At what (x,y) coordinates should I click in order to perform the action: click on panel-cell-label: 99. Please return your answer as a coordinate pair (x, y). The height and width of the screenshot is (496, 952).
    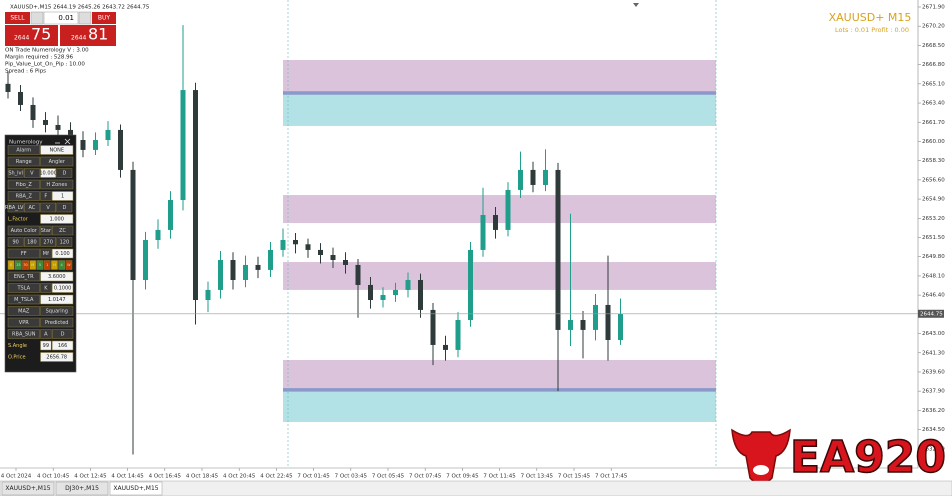
    Looking at the image, I should click on (46, 346).